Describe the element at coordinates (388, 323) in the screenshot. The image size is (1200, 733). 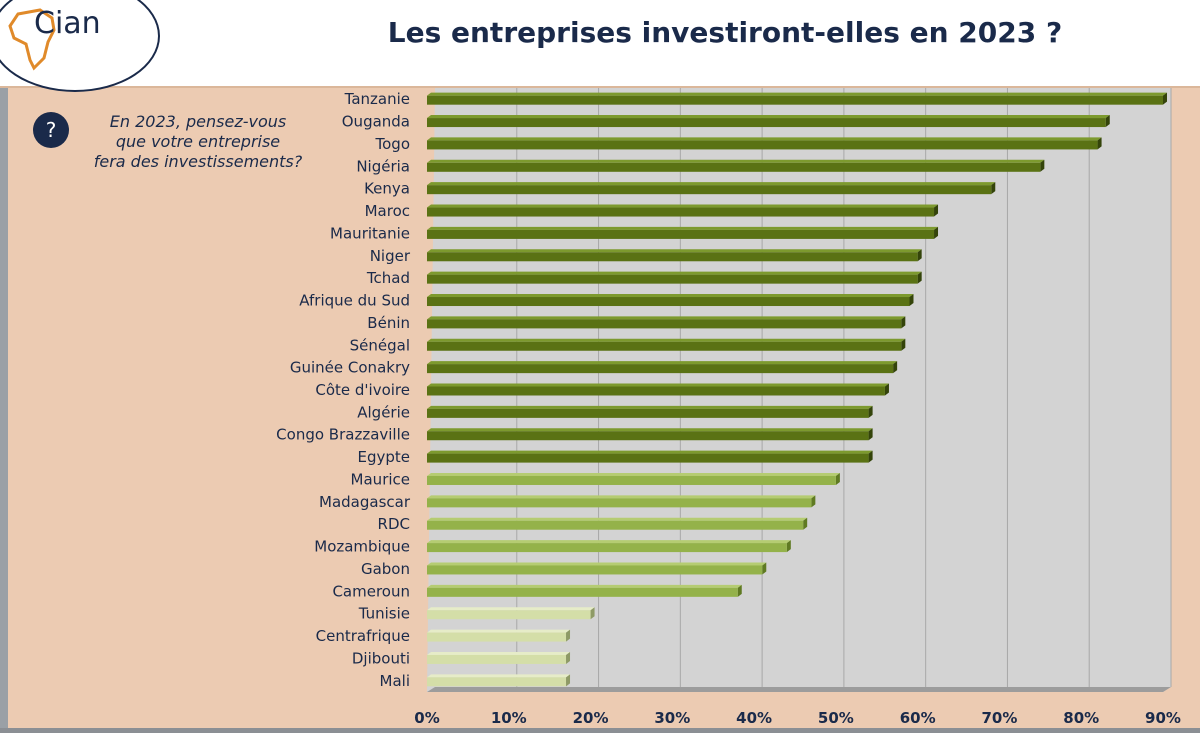
I see `category-label: Bénin` at that location.